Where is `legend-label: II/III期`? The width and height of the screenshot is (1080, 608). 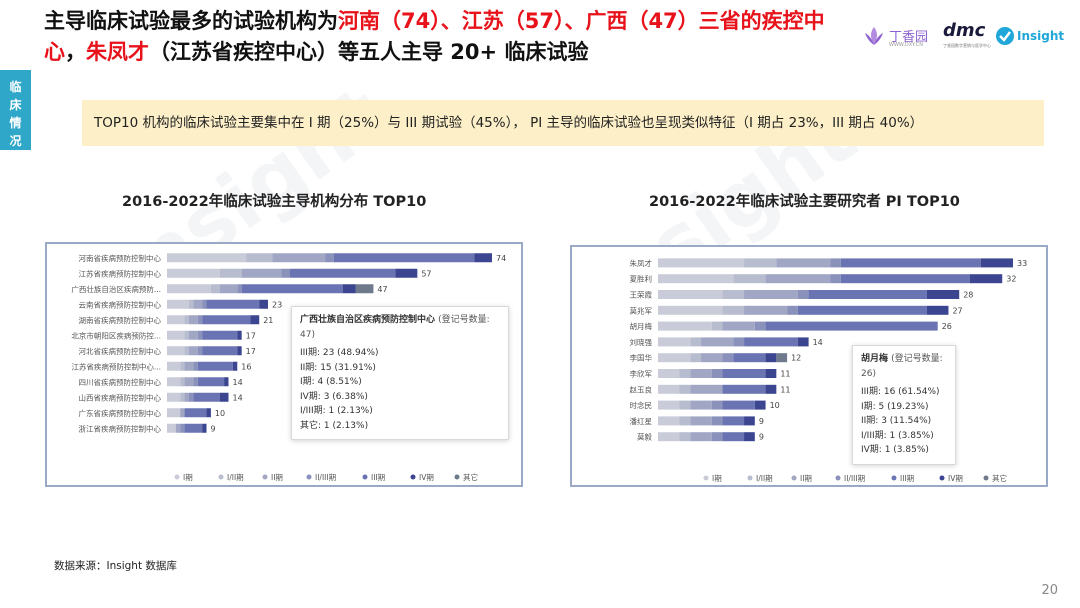
legend-label: II/III期 is located at coordinates (325, 477).